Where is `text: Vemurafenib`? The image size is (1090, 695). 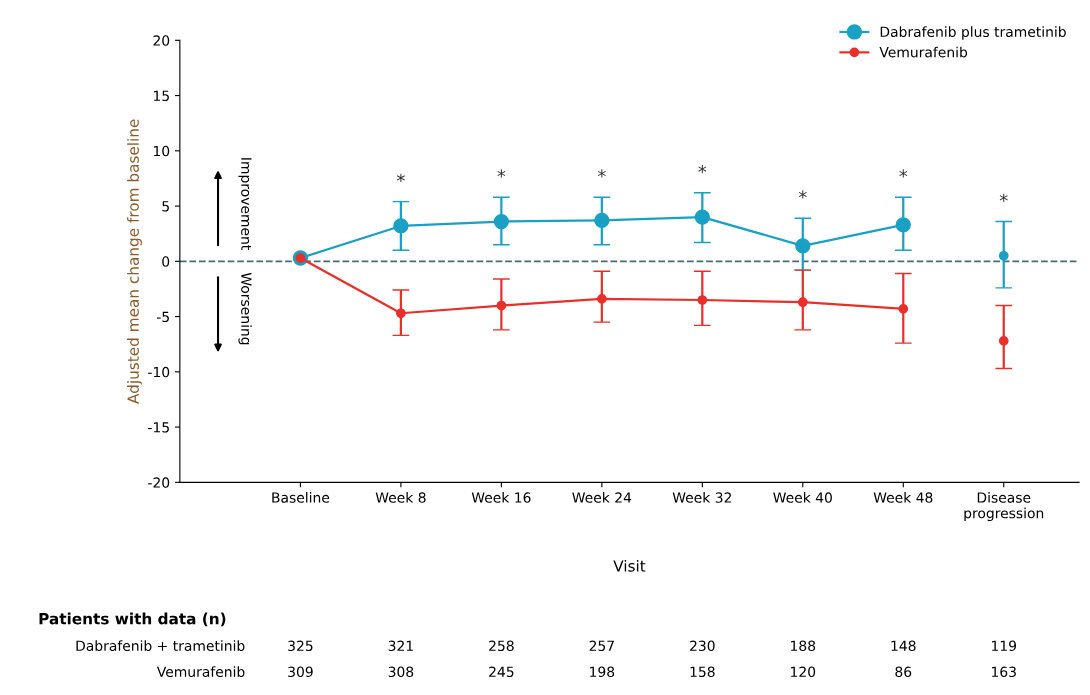 text: Vemurafenib is located at coordinates (200, 672).